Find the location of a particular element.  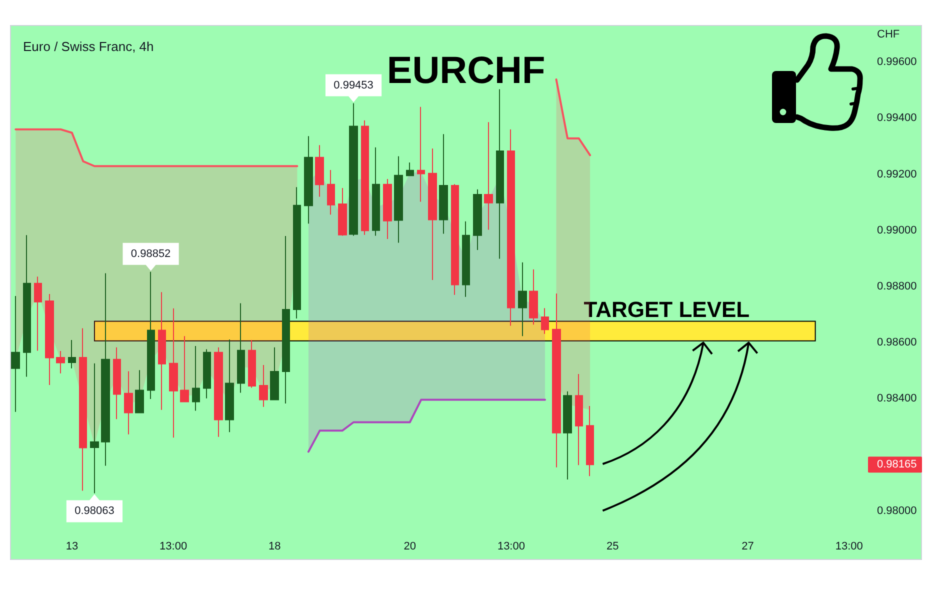

y-tick-label: 0.99600 is located at coordinates (897, 62).